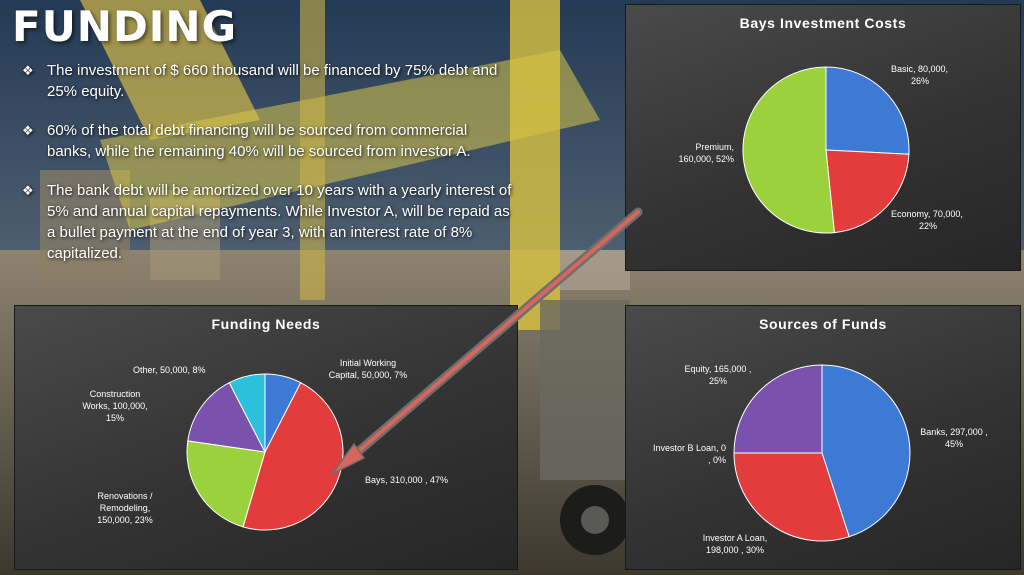 This screenshot has height=575, width=1024. What do you see at coordinates (125, 26) in the screenshot?
I see `slide-title: FUNDING` at bounding box center [125, 26].